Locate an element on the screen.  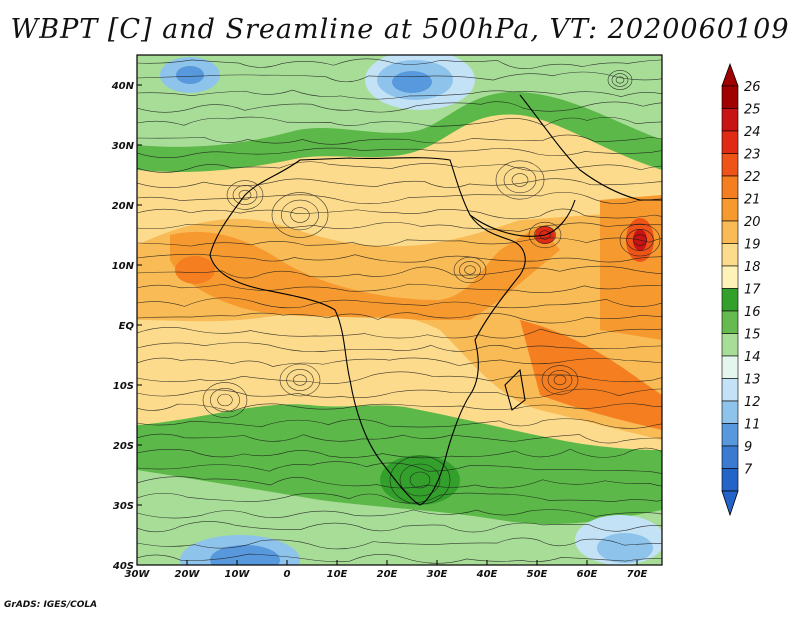
lat-tick-label: 30N is located at coordinates (123, 146).